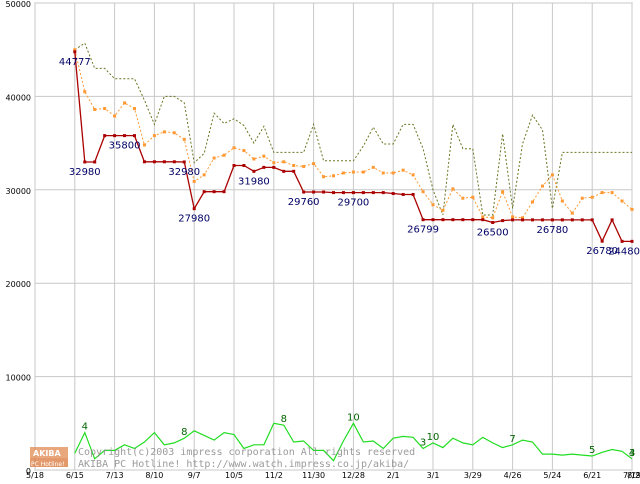 This screenshot has width=640, height=484. Describe the element at coordinates (194, 475) in the screenshot. I see `x-tick-label: 9/7` at that location.